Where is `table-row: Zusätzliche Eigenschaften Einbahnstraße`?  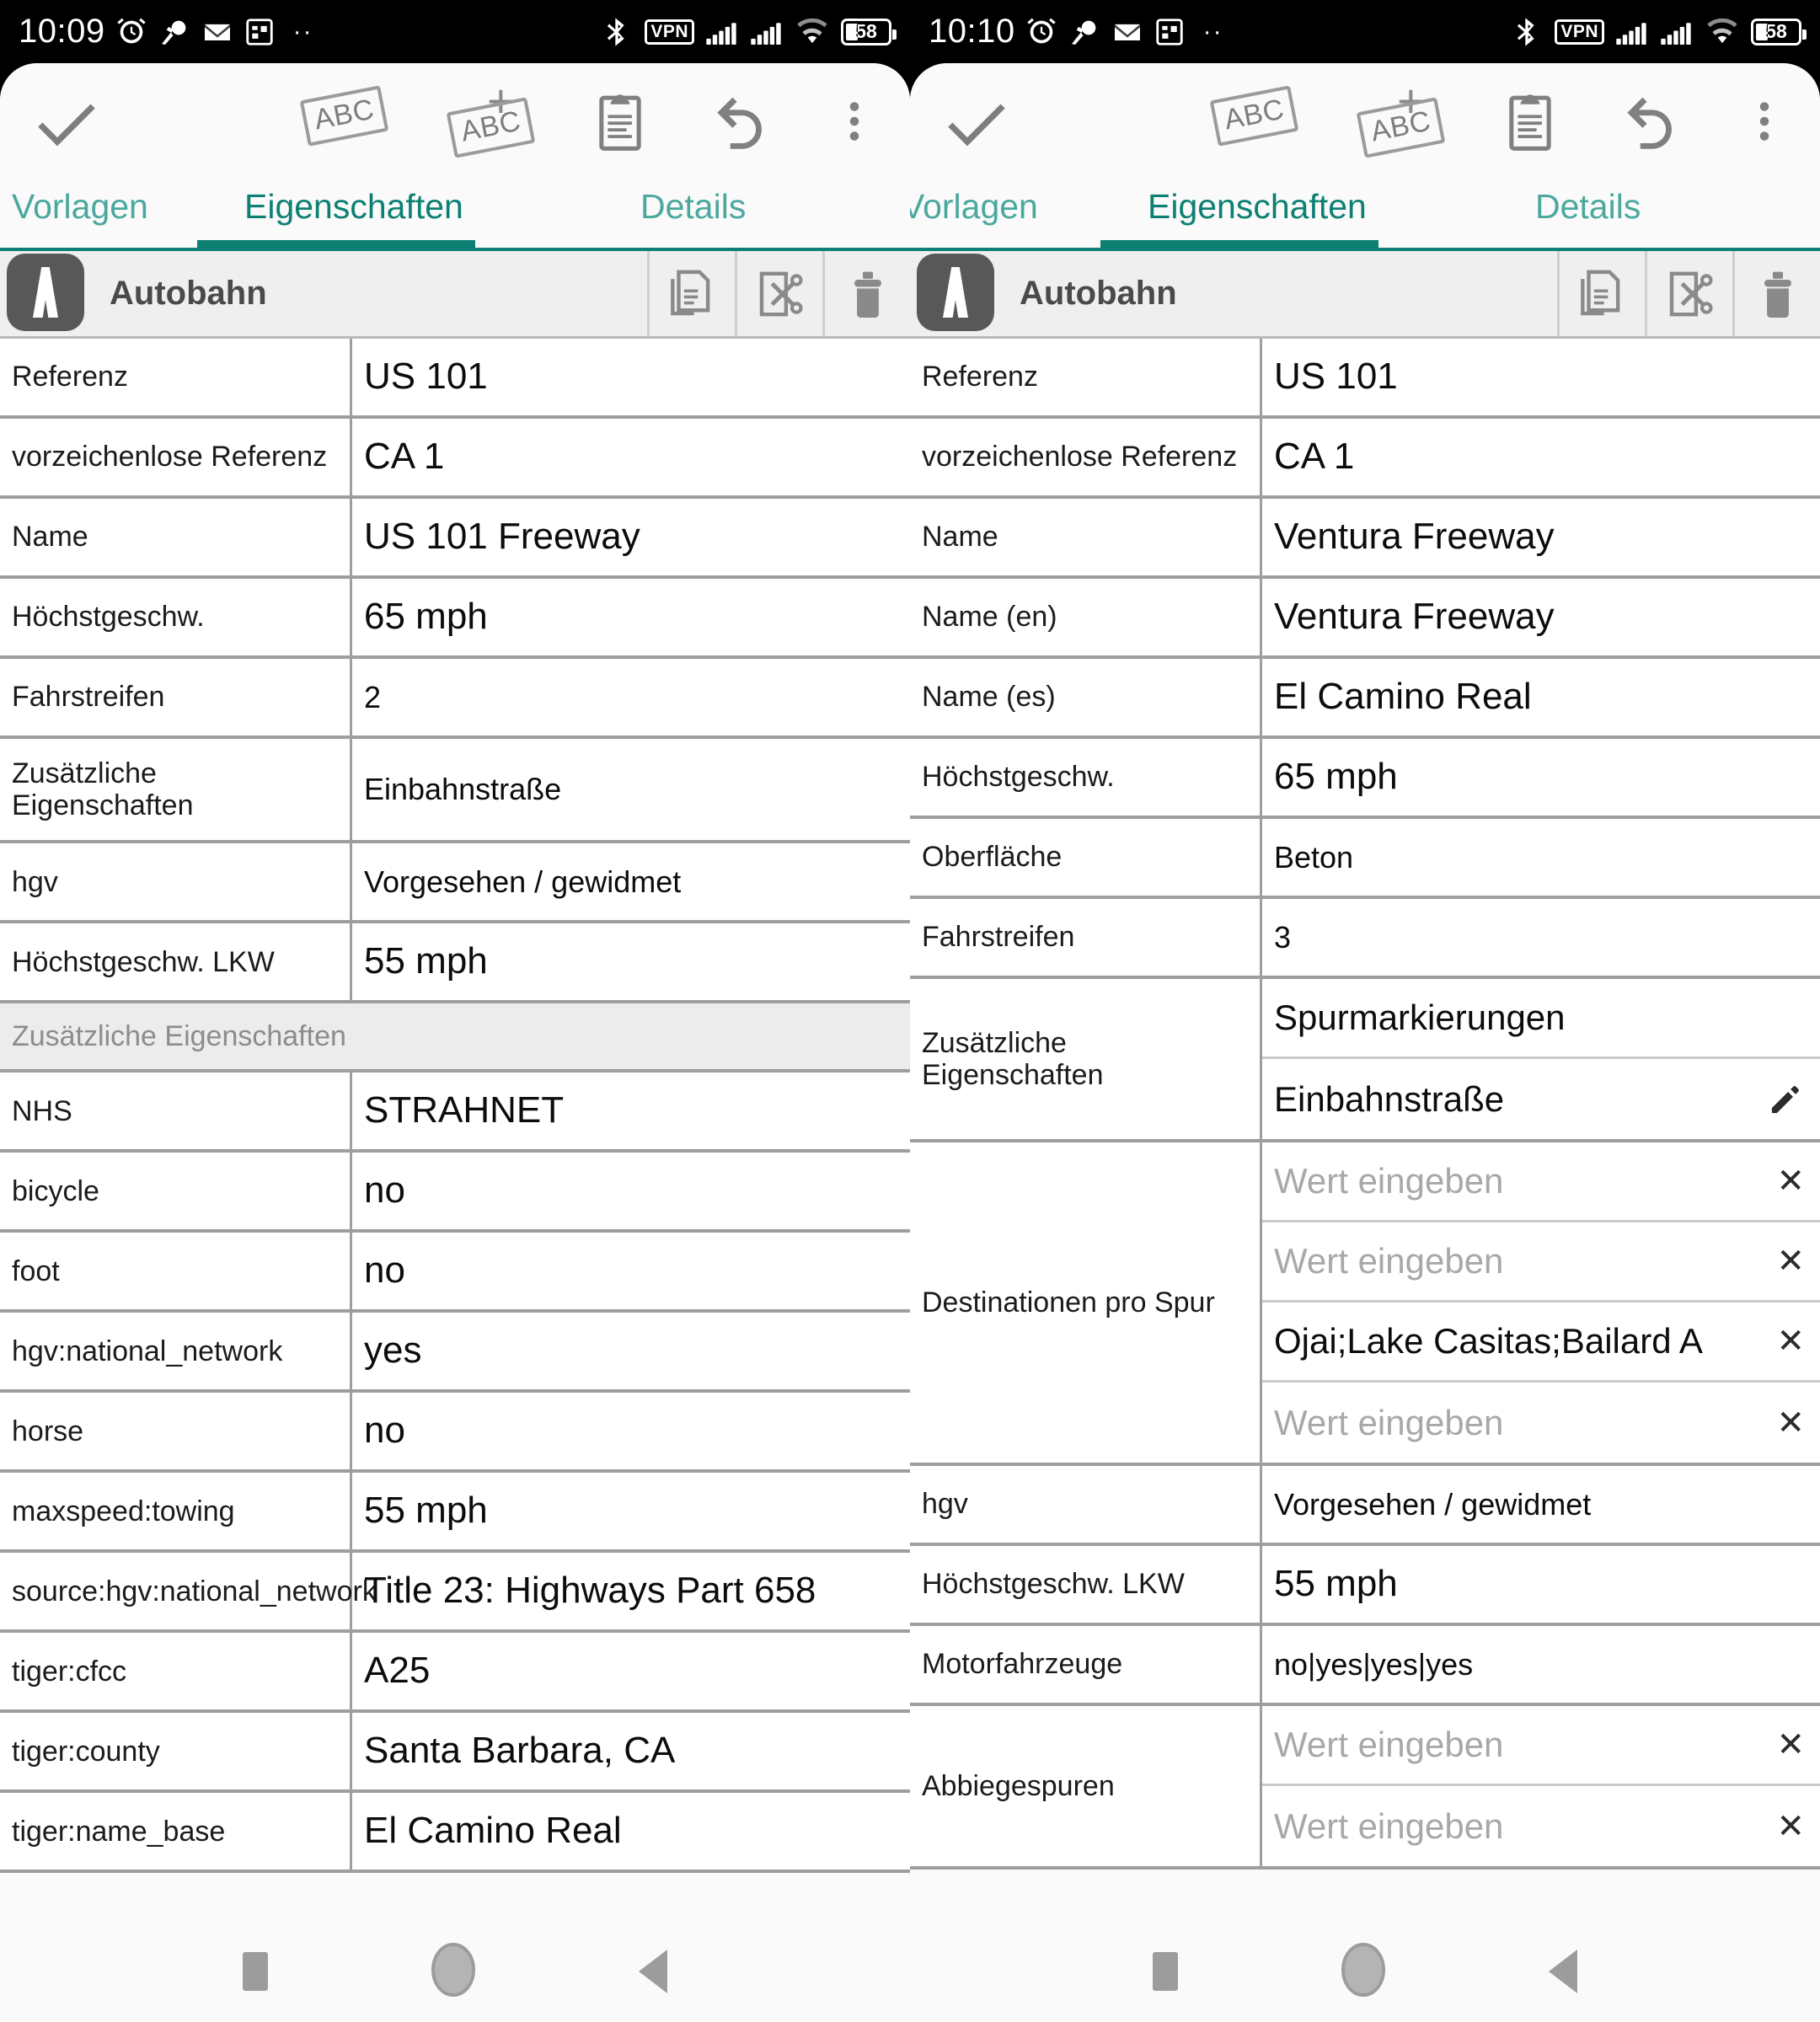 table-row: Zusätzliche Eigenschaften Einbahnstraße is located at coordinates (455, 791).